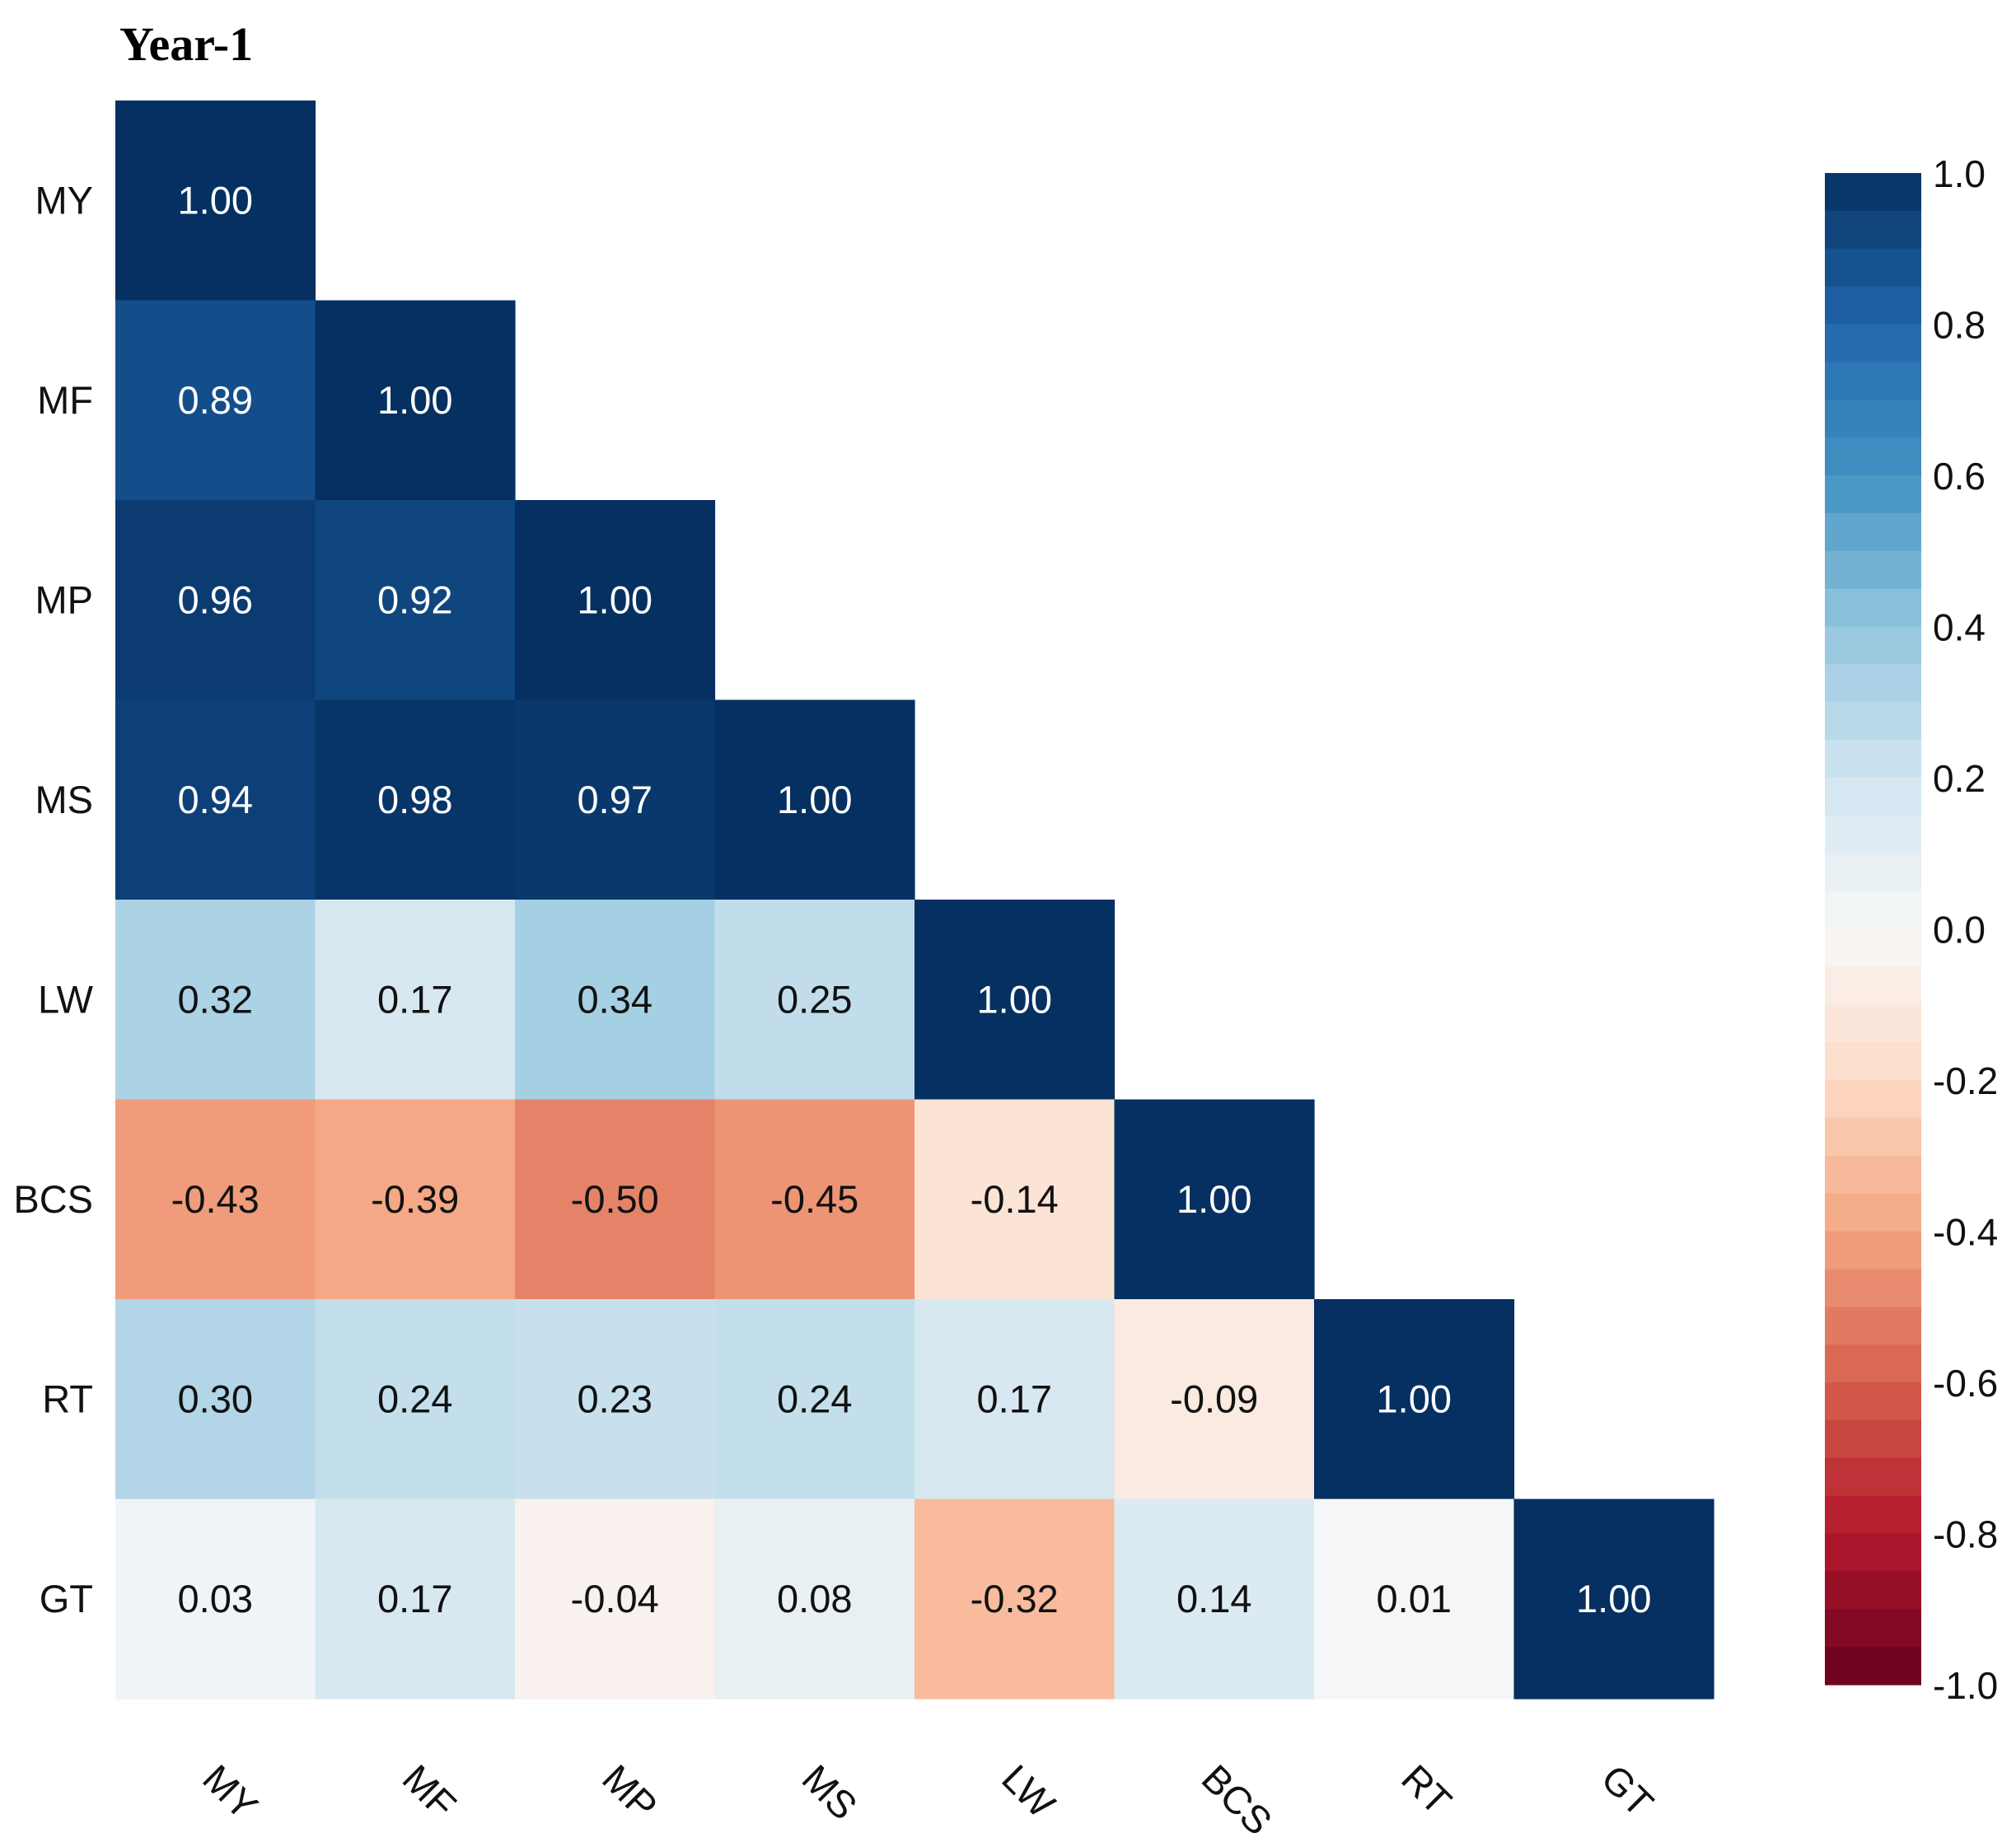 The height and width of the screenshot is (1847, 2016). What do you see at coordinates (1965, 1383) in the screenshot?
I see `colorbar-tick-label: -0.6` at bounding box center [1965, 1383].